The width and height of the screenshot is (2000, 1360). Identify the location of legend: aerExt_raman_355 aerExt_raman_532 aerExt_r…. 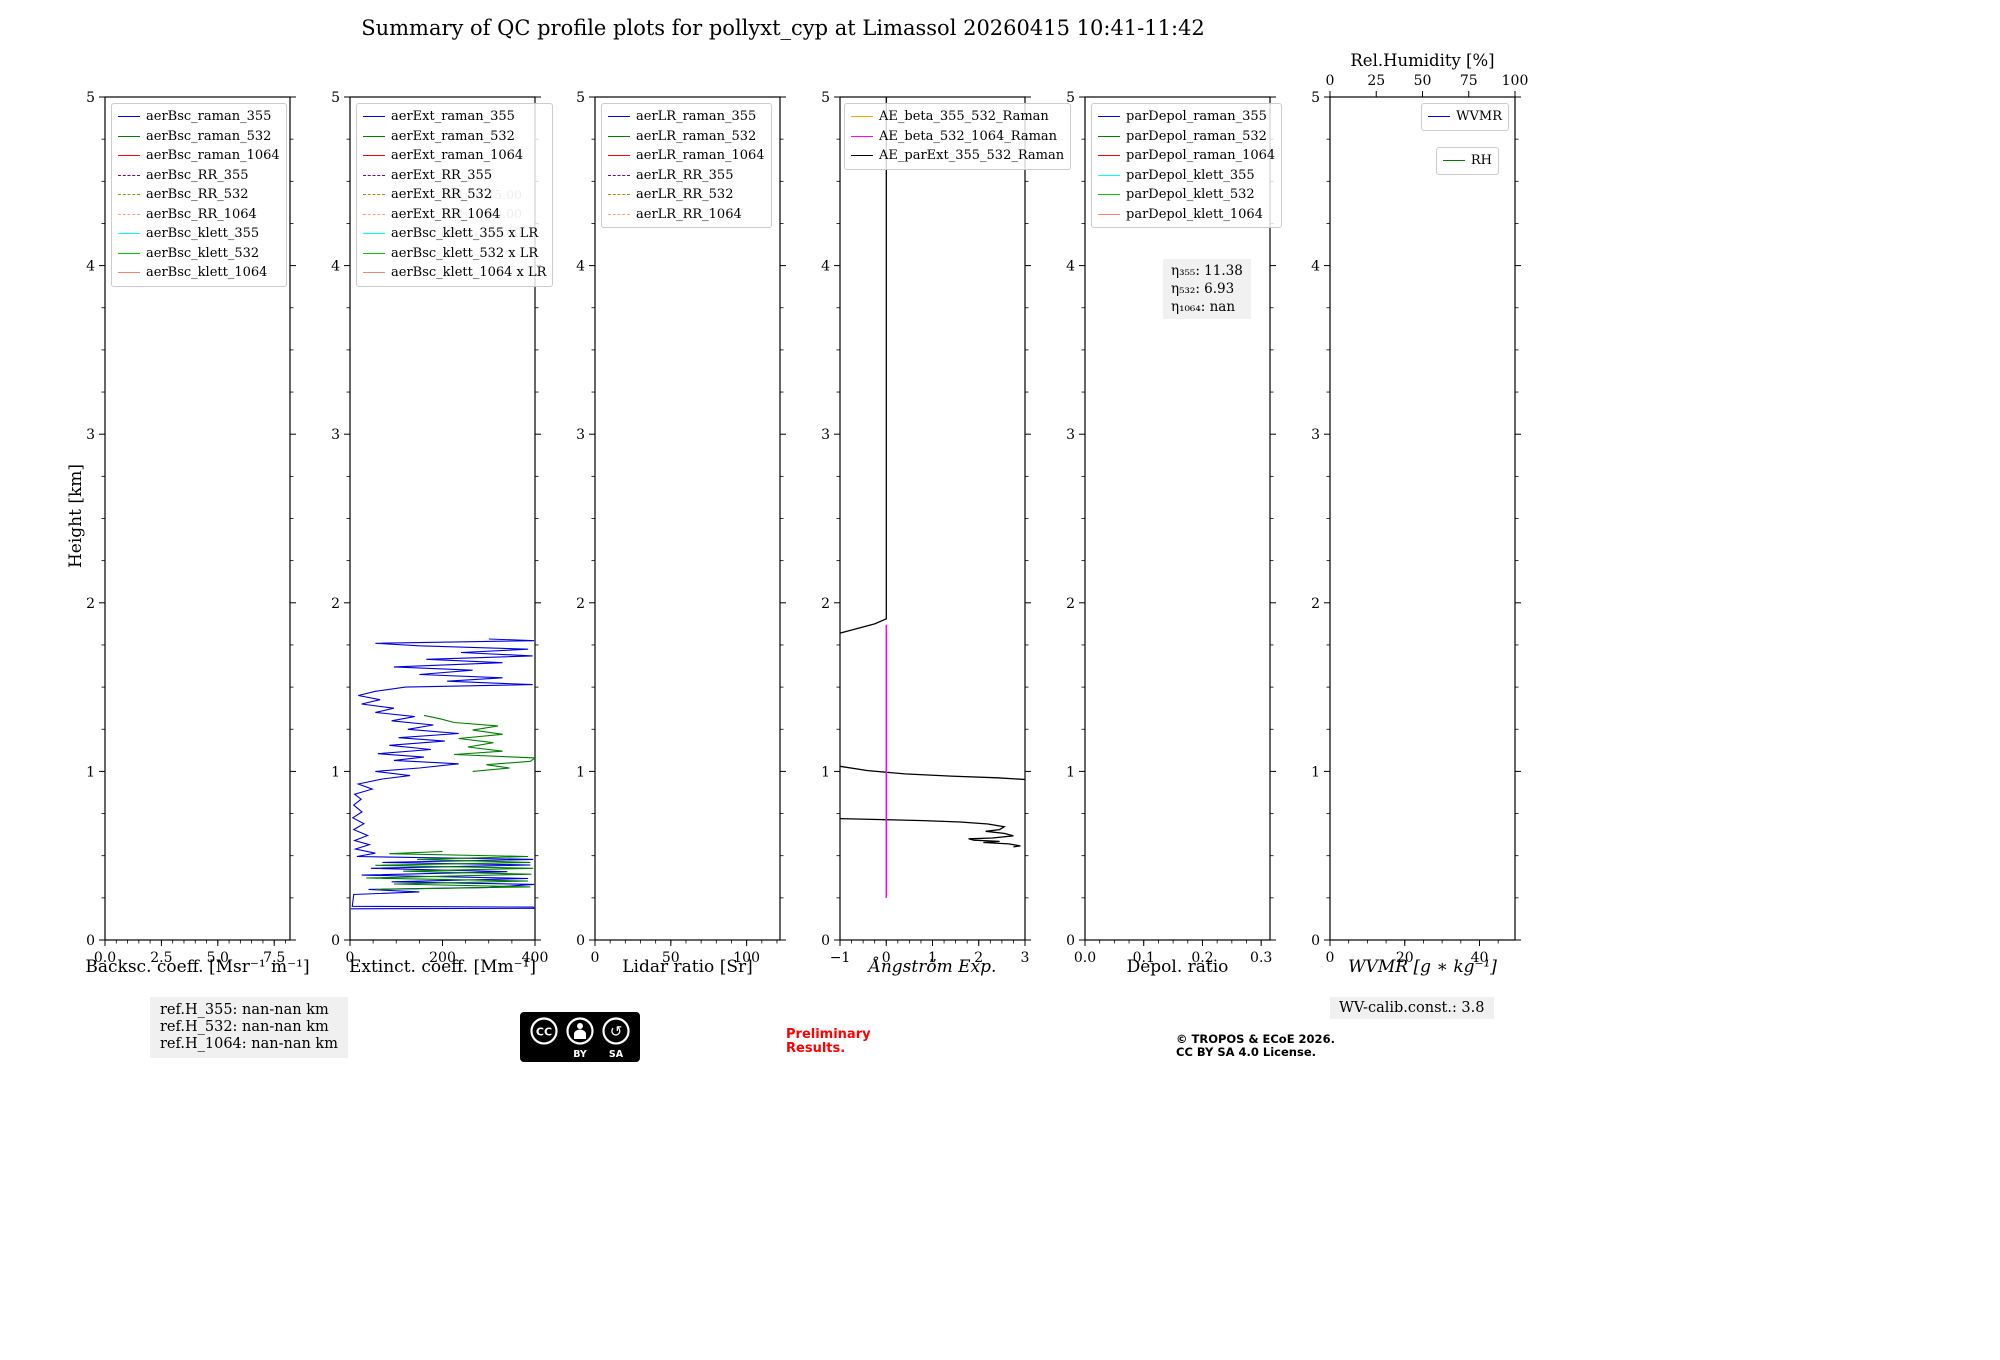
(455, 195).